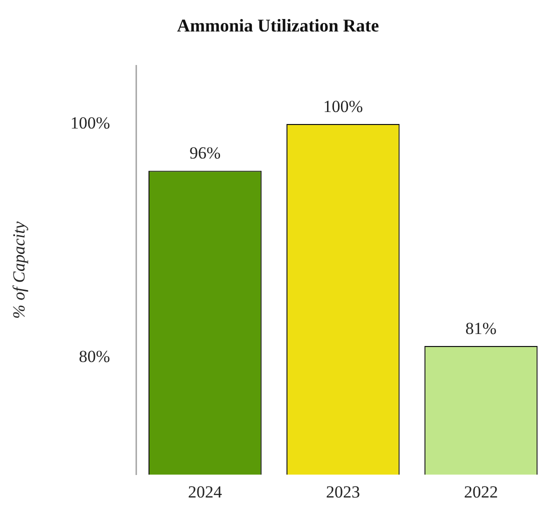  I want to click on y-tick-label: 80%, so click(94, 356).